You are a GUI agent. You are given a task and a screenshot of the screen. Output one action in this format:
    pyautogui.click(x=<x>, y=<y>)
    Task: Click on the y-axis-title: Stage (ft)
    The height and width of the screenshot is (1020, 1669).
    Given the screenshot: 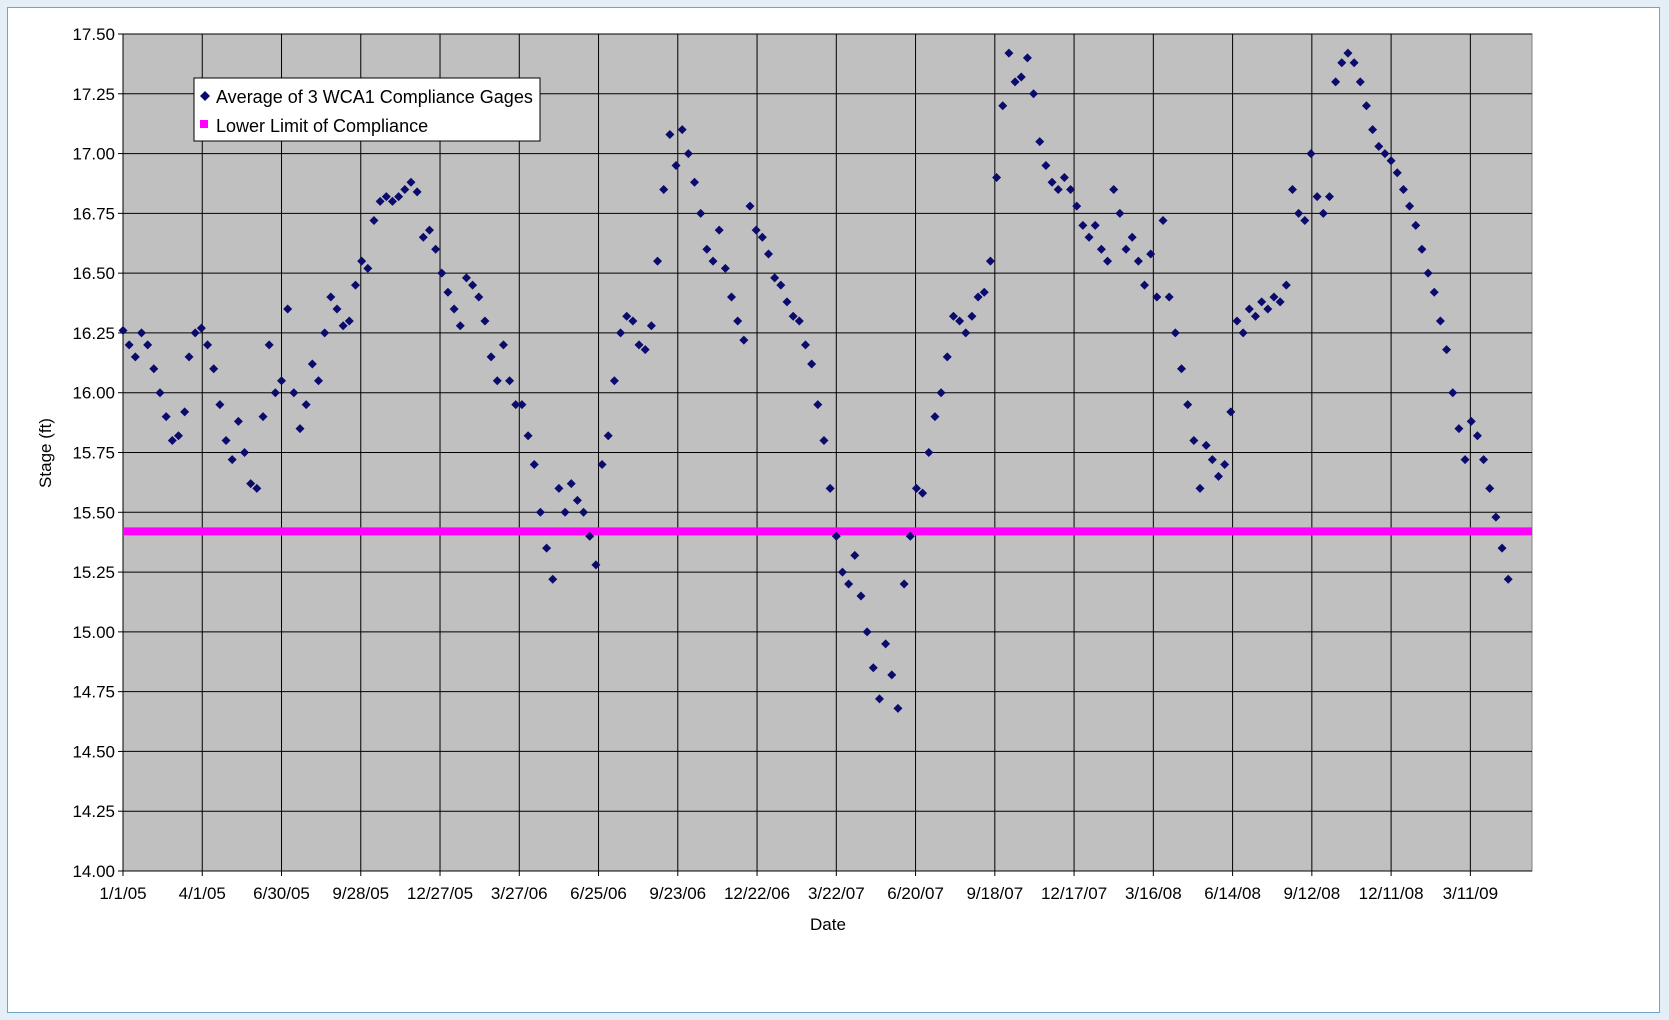 What is the action you would take?
    pyautogui.click(x=45, y=453)
    